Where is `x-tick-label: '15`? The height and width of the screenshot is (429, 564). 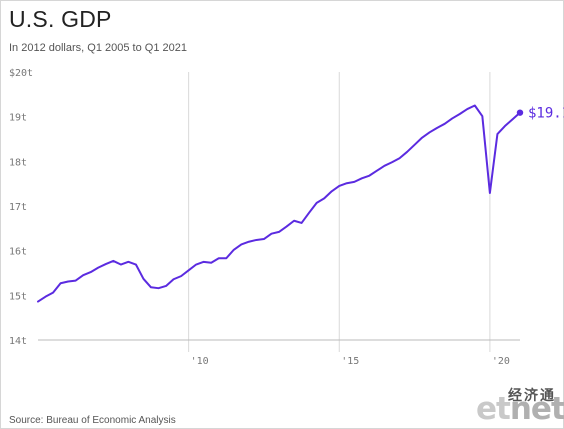 x-tick-label: '15 is located at coordinates (350, 361).